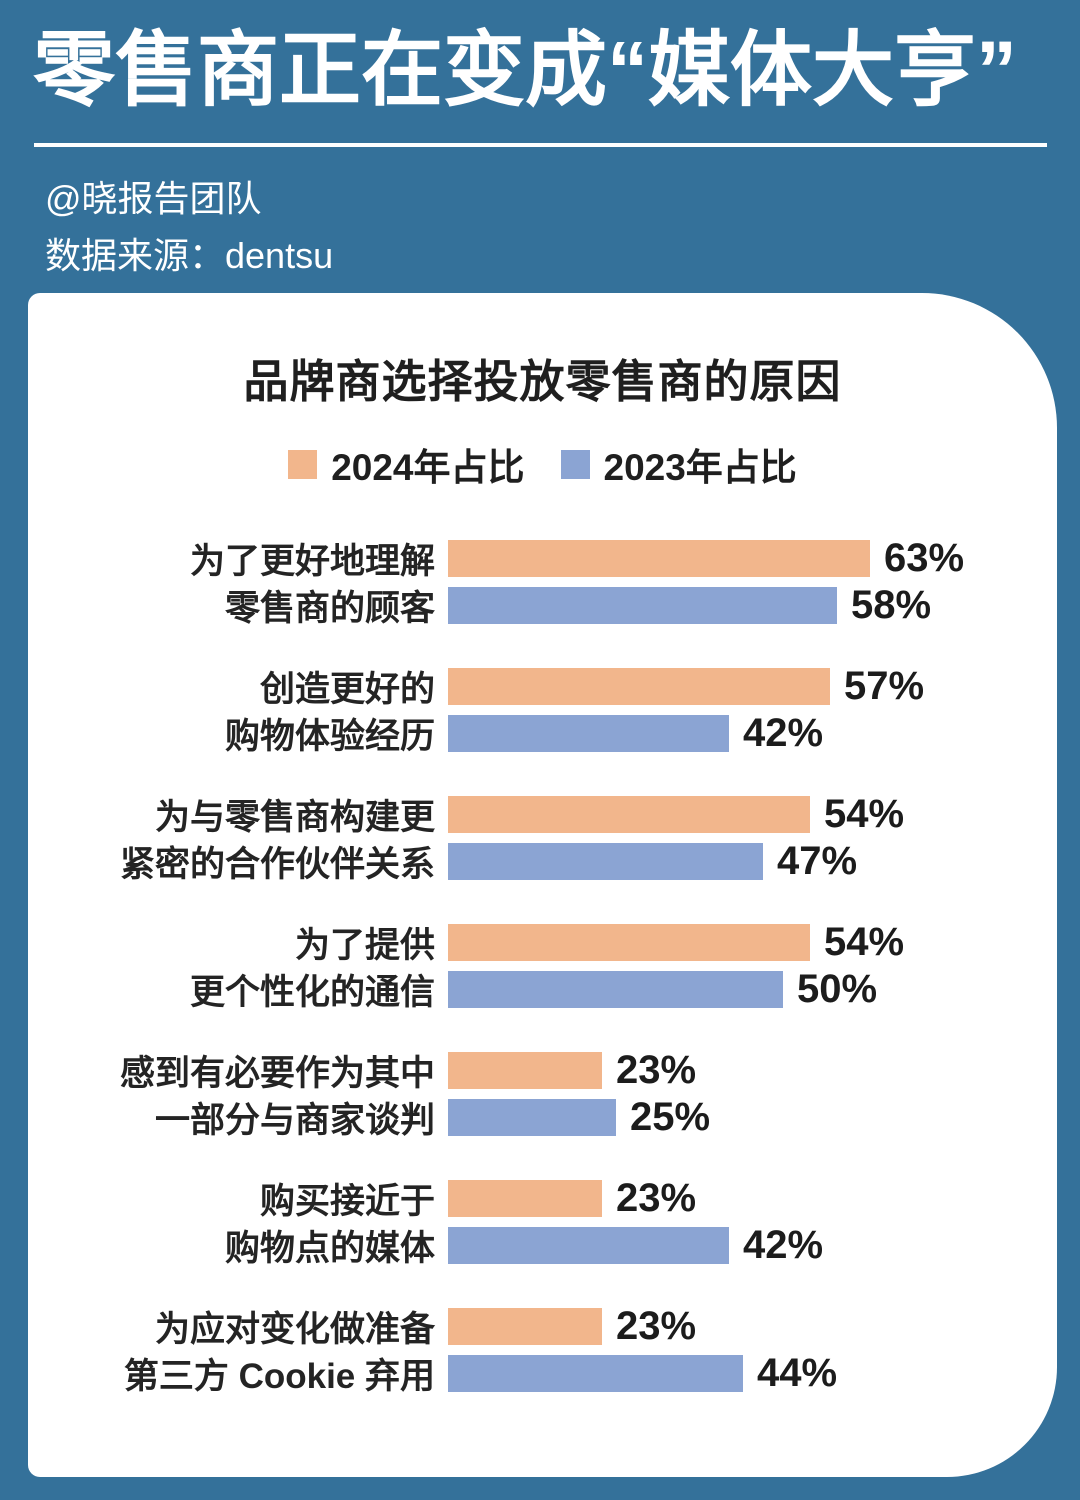 This screenshot has height=1500, width=1080. I want to click on bar-row: 更个性化的通信 50%, so click(542, 989).